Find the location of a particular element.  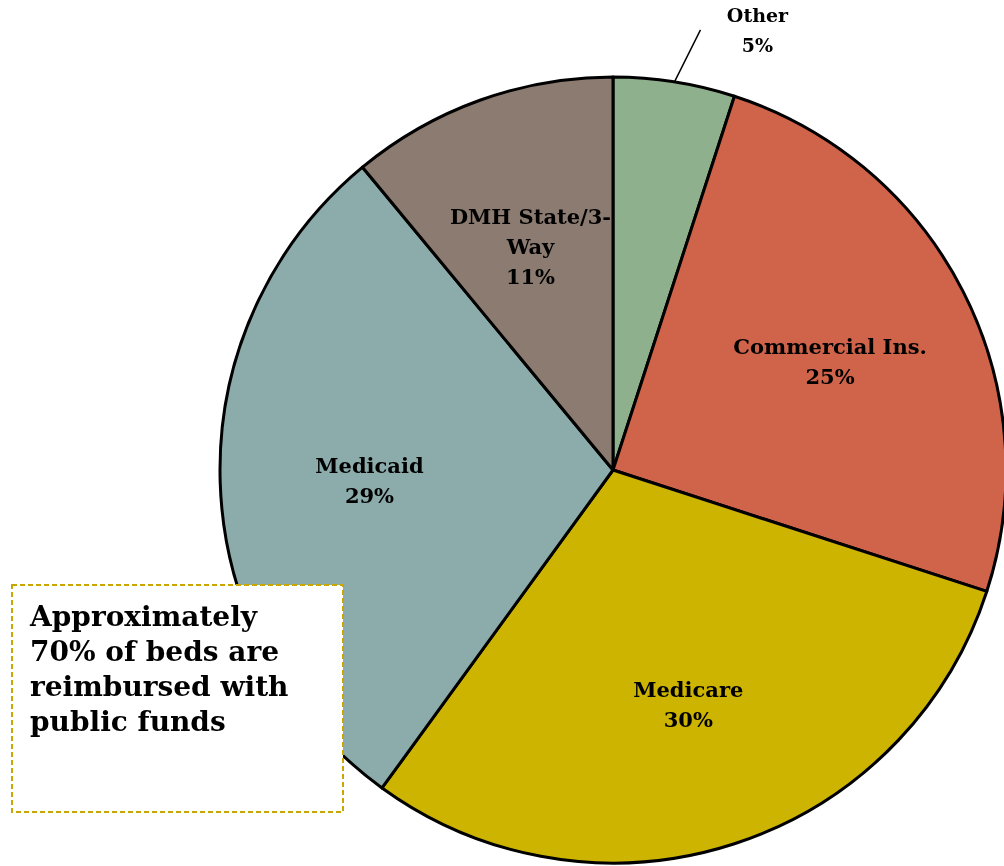

slice-label: Medicaid is located at coordinates (369, 465).